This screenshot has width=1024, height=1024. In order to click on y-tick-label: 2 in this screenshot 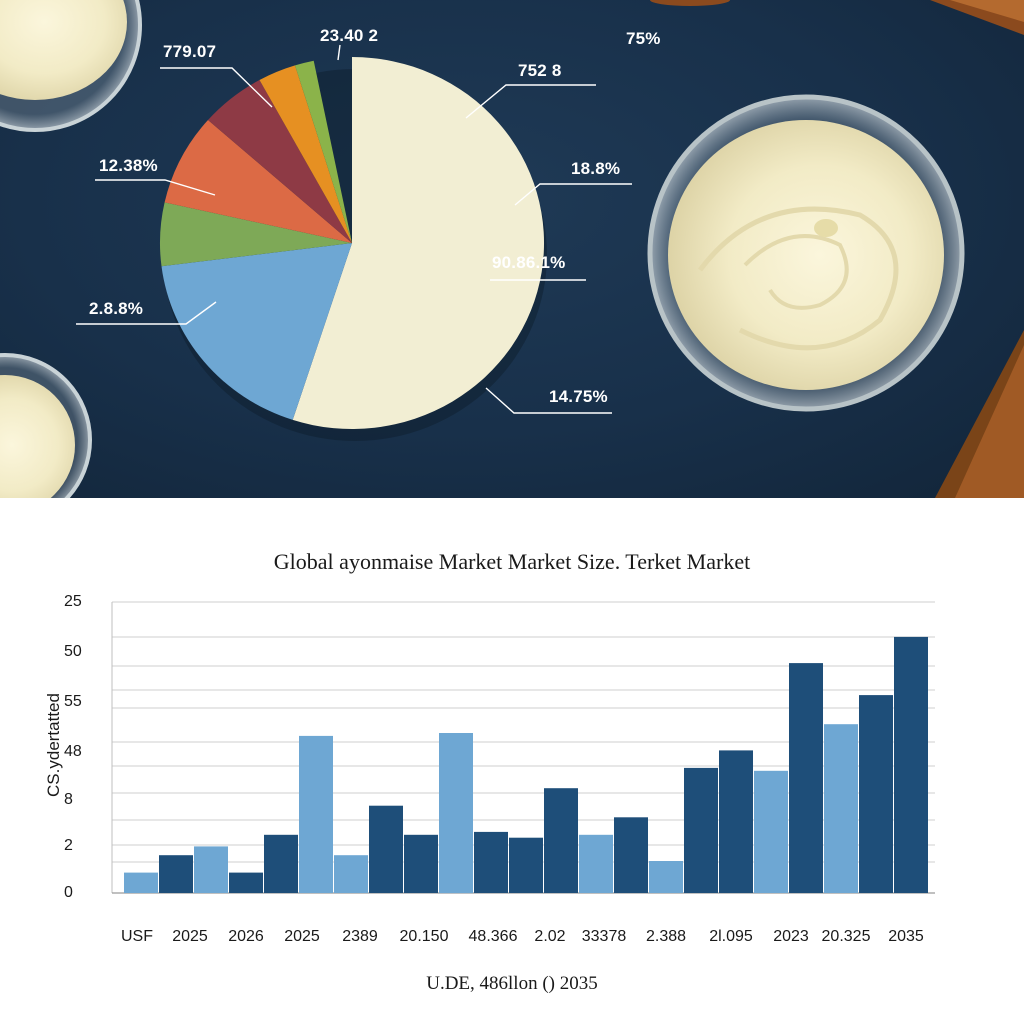, I will do `click(68, 845)`.